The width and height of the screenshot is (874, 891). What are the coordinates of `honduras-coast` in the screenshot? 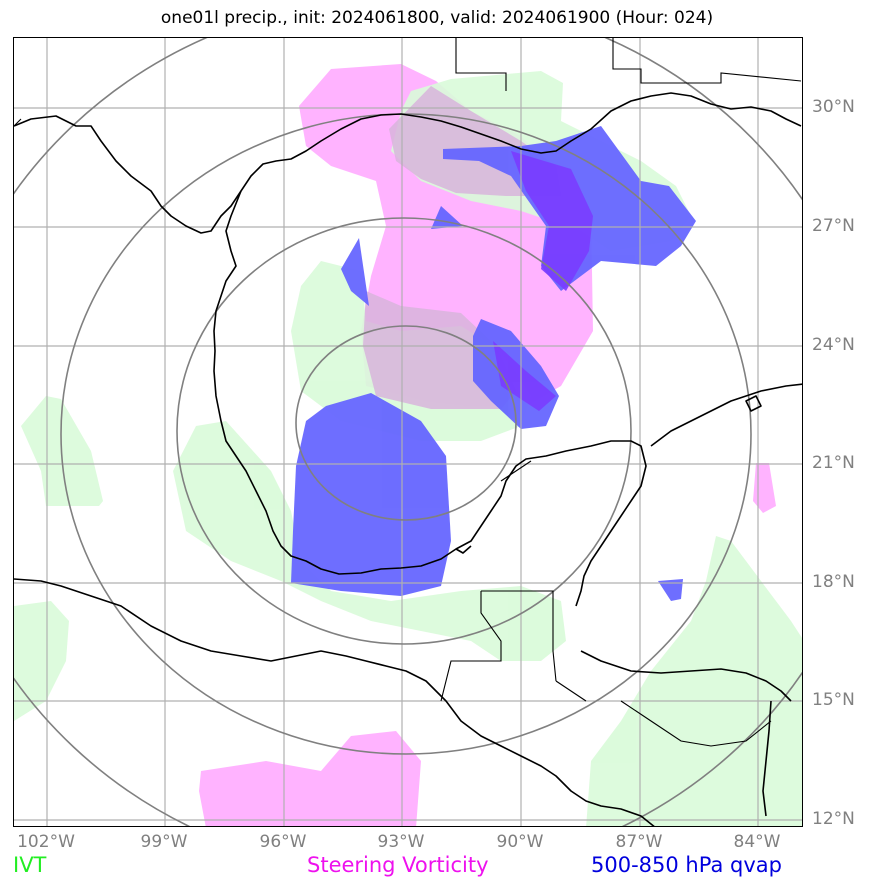 It's located at (686, 676).